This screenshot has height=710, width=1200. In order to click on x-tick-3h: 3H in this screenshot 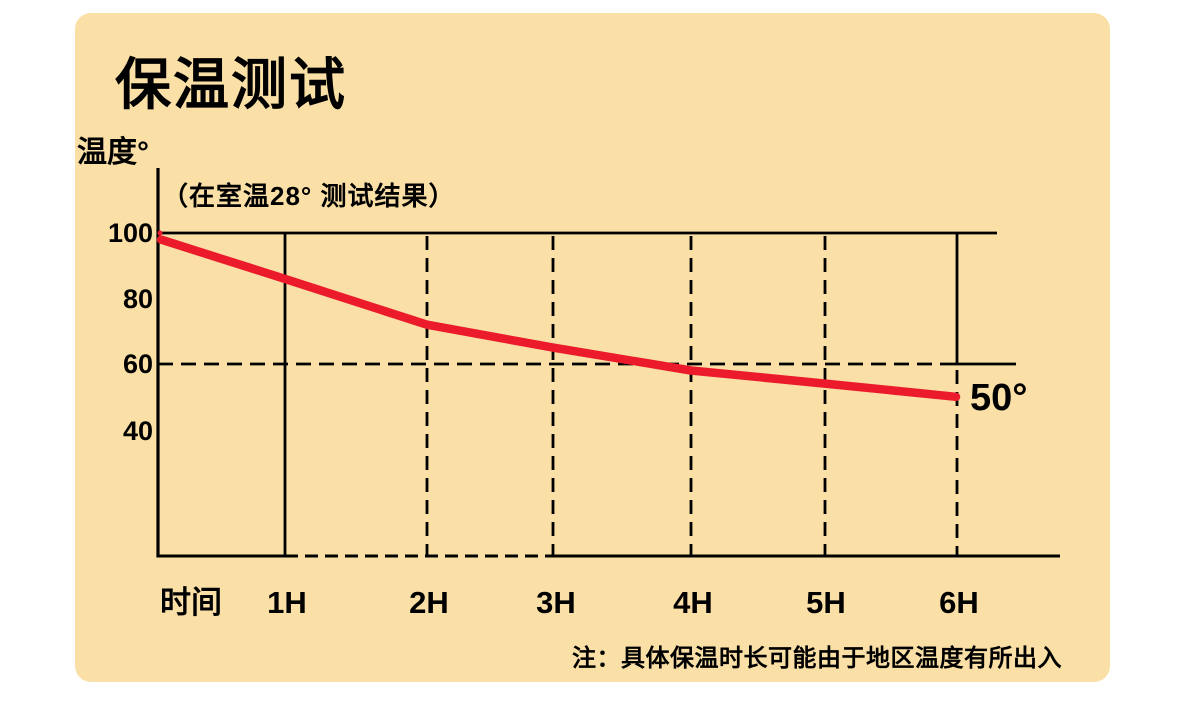, I will do `click(556, 602)`.